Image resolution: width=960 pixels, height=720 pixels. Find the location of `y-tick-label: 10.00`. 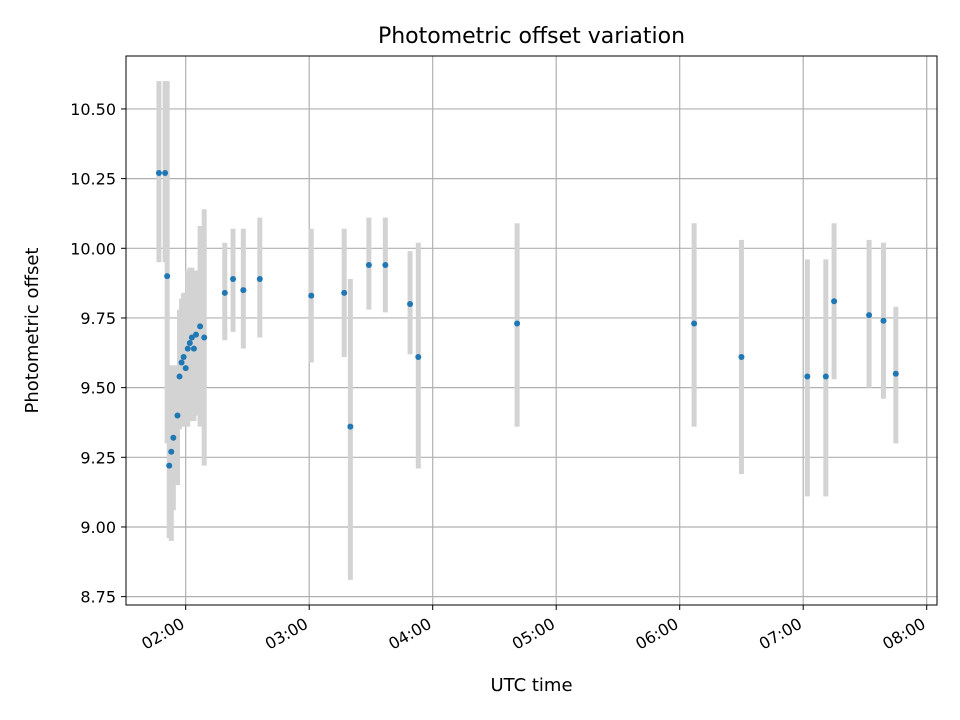

y-tick-label: 10.00 is located at coordinates (93, 248).